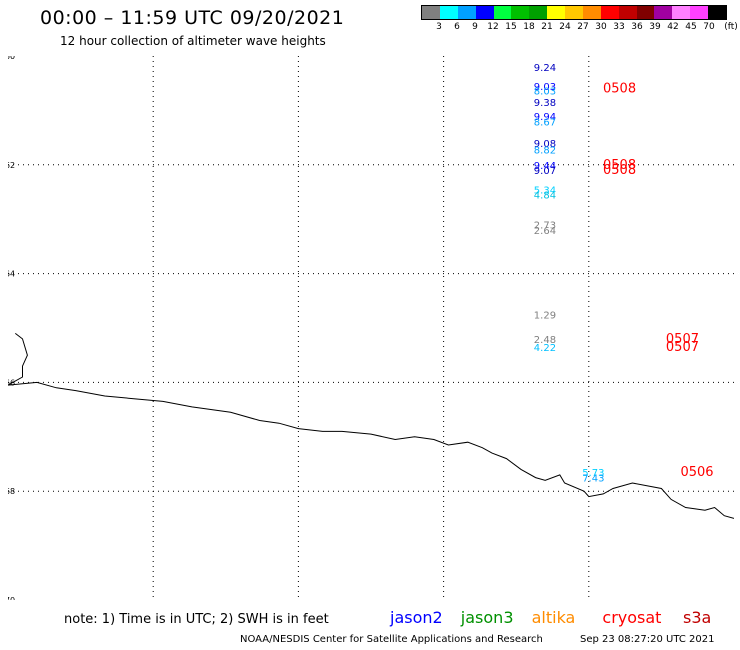 The height and width of the screenshot is (650, 740). I want to click on legend-label: 42, so click(673, 27).